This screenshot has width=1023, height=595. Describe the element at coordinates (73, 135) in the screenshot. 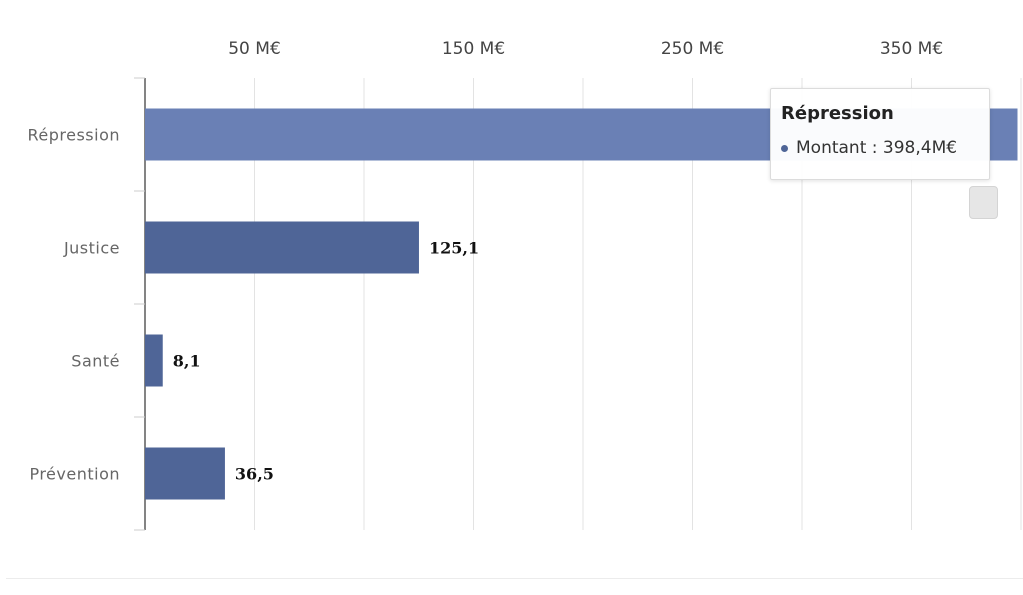

I see `category-label: Répression` at that location.